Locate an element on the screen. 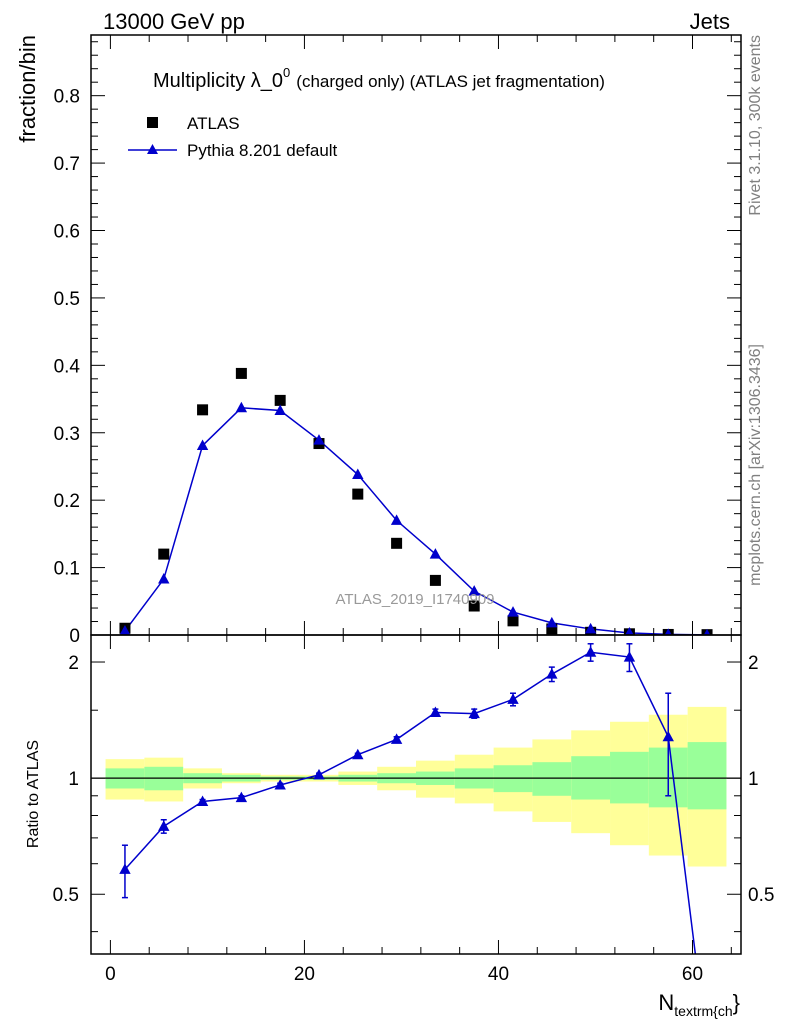 The image size is (786, 1024). ratio-y-tick-label: 0.5 is located at coordinates (66, 895).